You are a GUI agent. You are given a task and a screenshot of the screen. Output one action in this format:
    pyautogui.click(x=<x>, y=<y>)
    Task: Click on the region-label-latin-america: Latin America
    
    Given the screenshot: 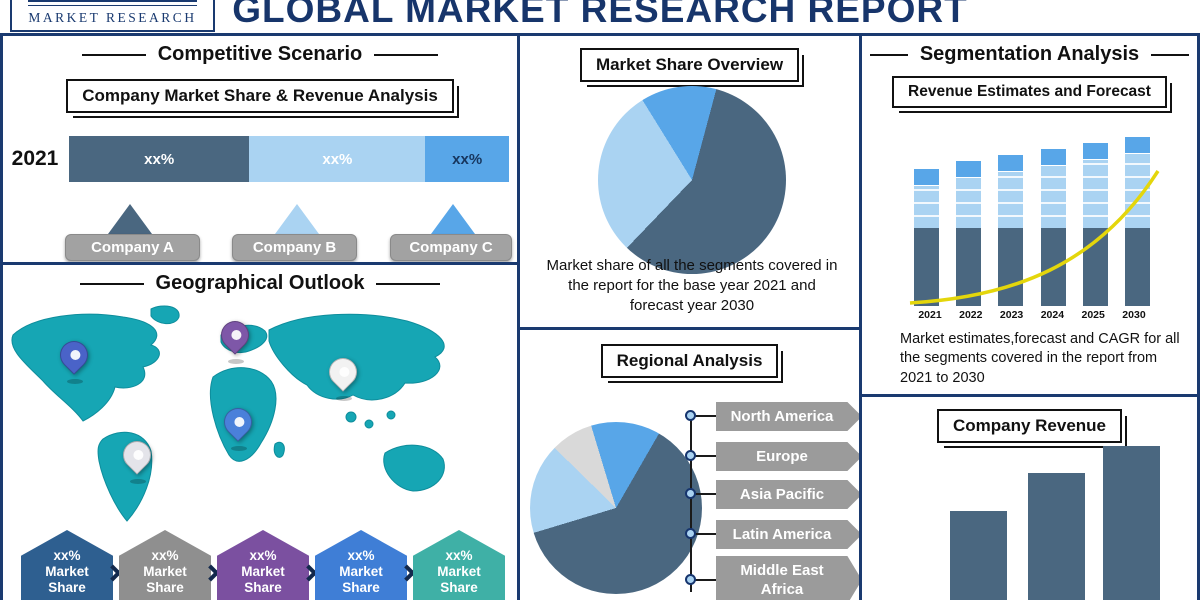 What is the action you would take?
    pyautogui.click(x=787, y=534)
    